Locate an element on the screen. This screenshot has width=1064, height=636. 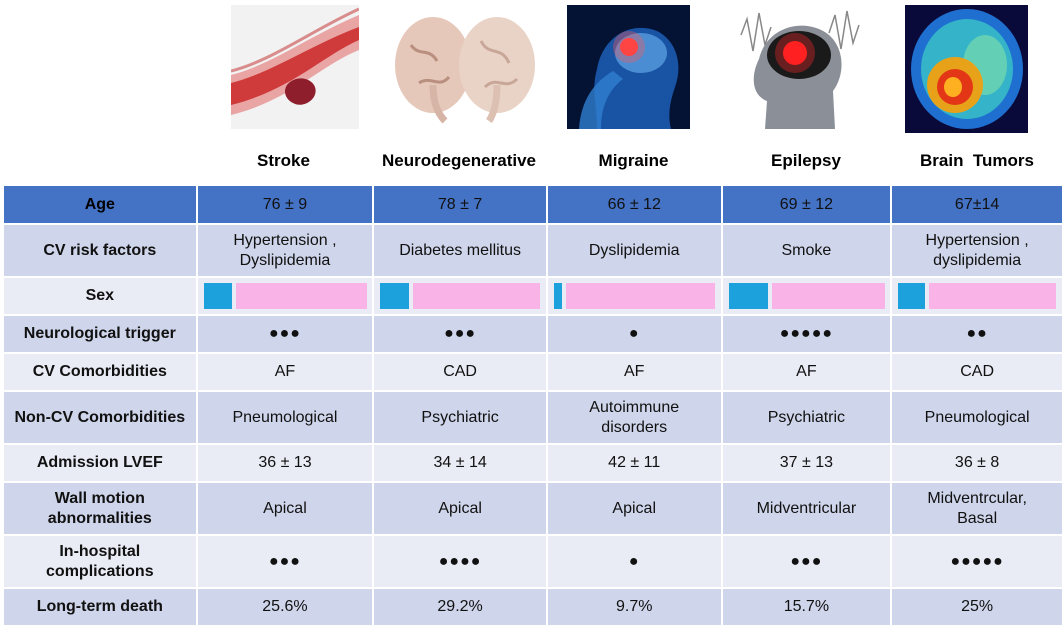
table-cell: 25% is located at coordinates (977, 607).